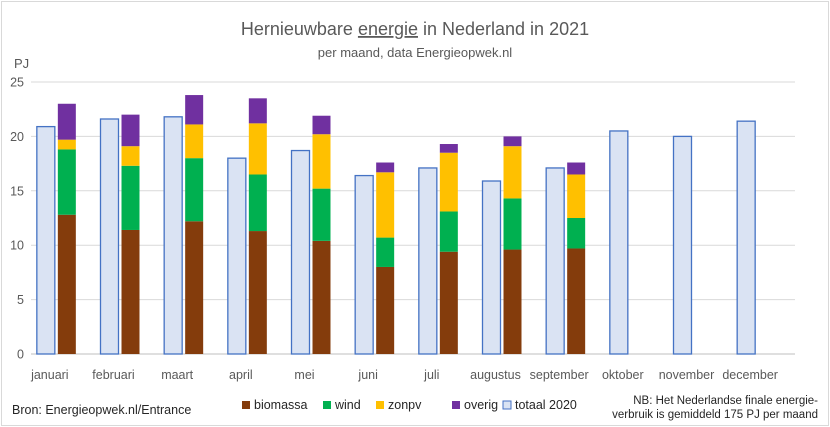 The height and width of the screenshot is (427, 830). I want to click on legend-label: zonpv, so click(405, 405).